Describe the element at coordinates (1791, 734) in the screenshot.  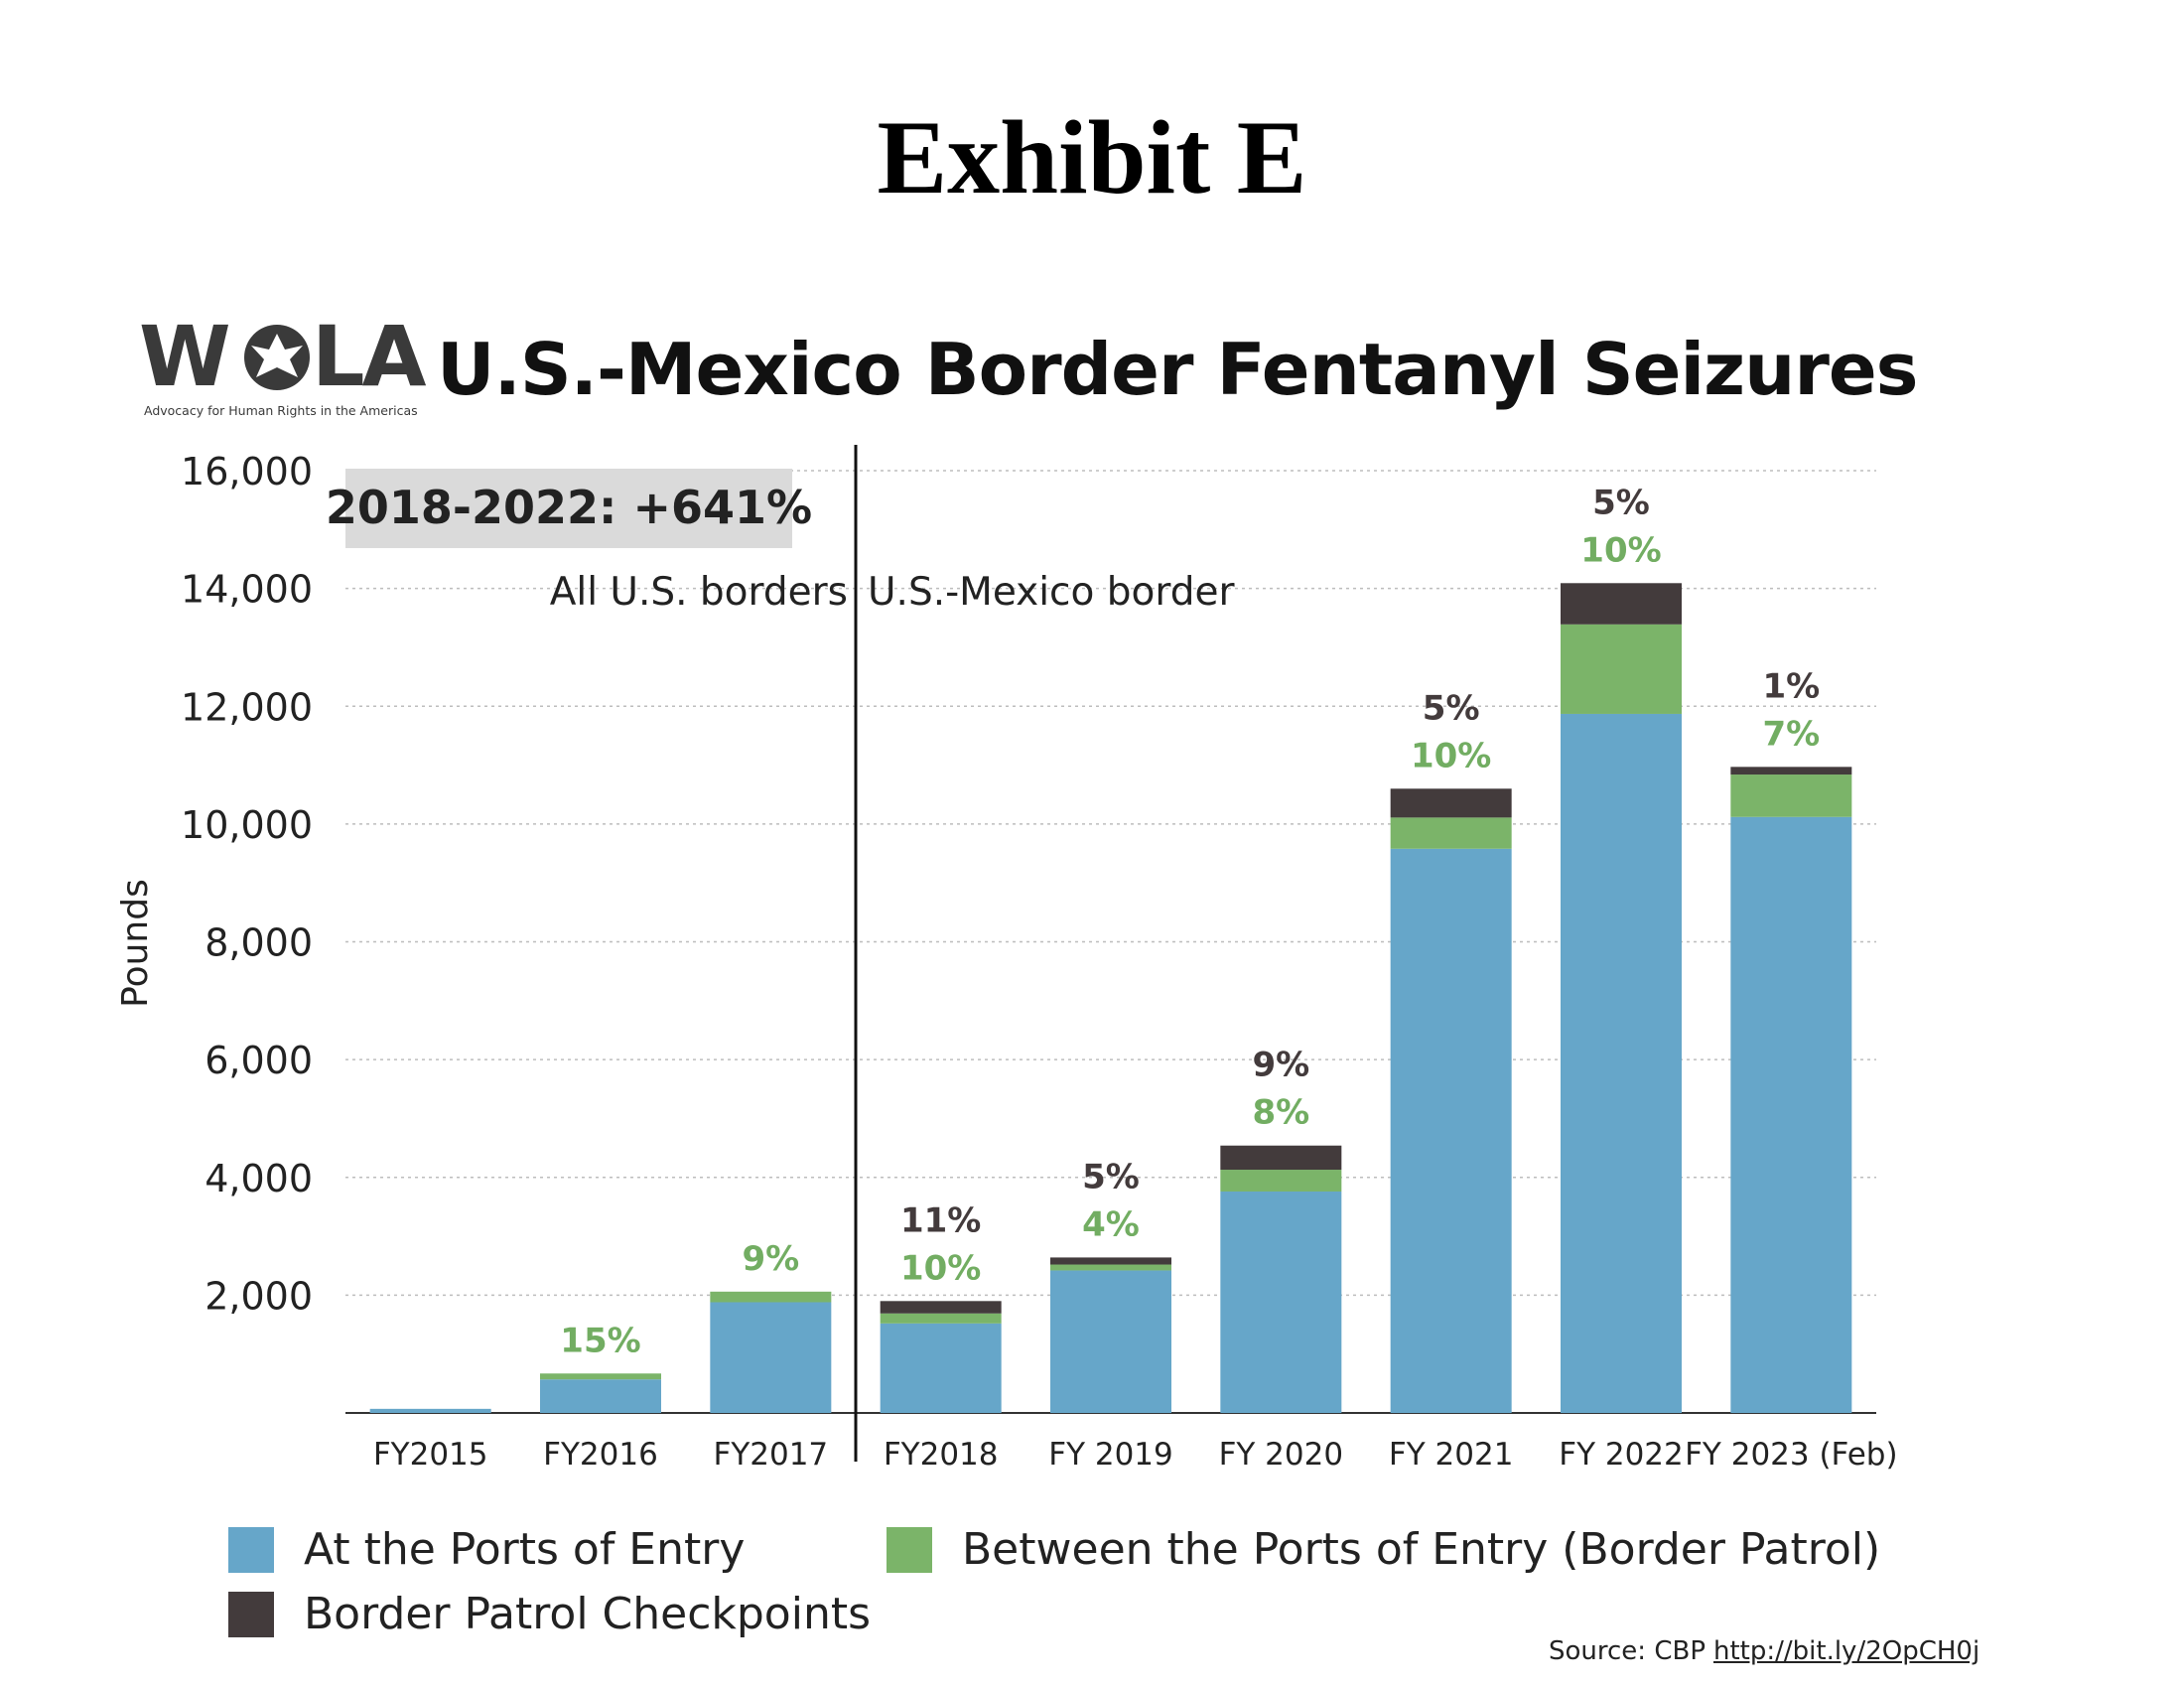
I see `bar-label-between-pct: 7%` at that location.